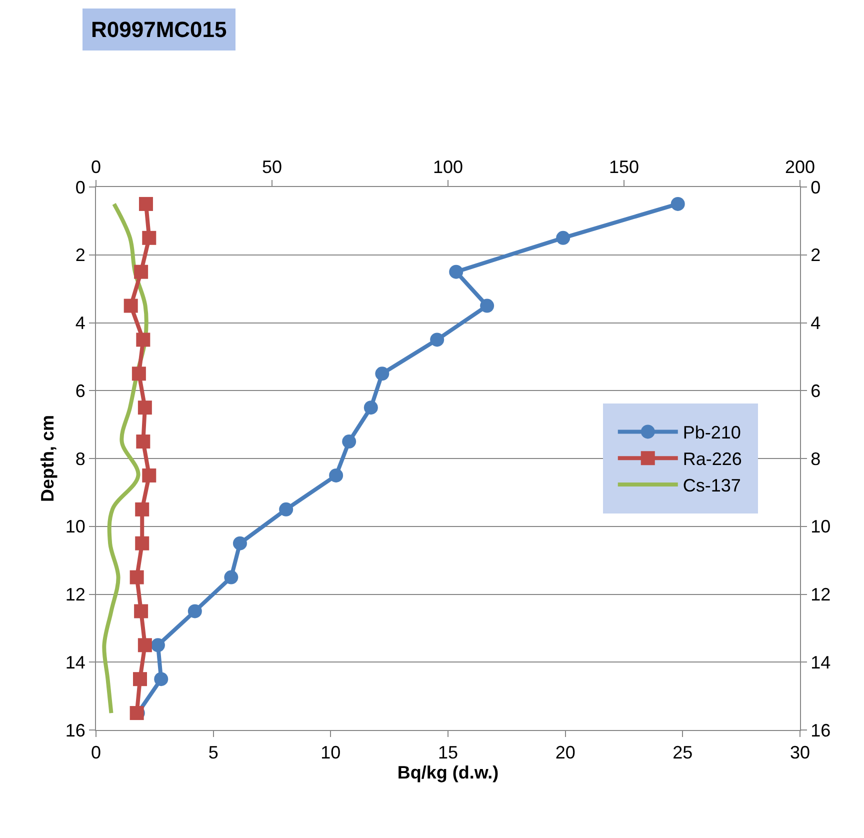  I want to click on y2-tick-label: 0, so click(815, 187).